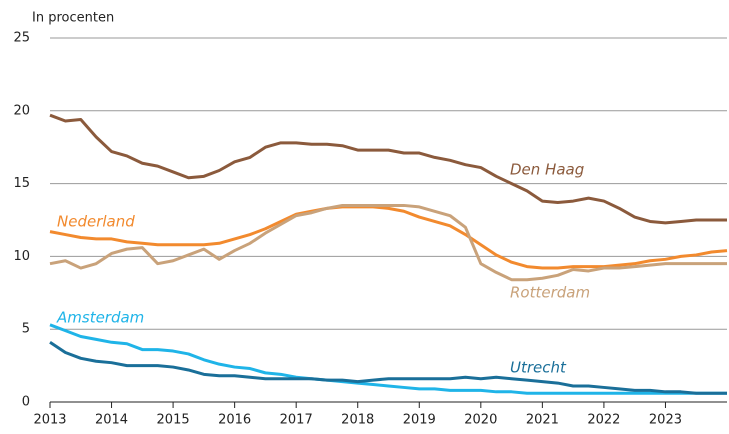  What do you see at coordinates (550, 293) in the screenshot?
I see `series-label: Rotterdam` at bounding box center [550, 293].